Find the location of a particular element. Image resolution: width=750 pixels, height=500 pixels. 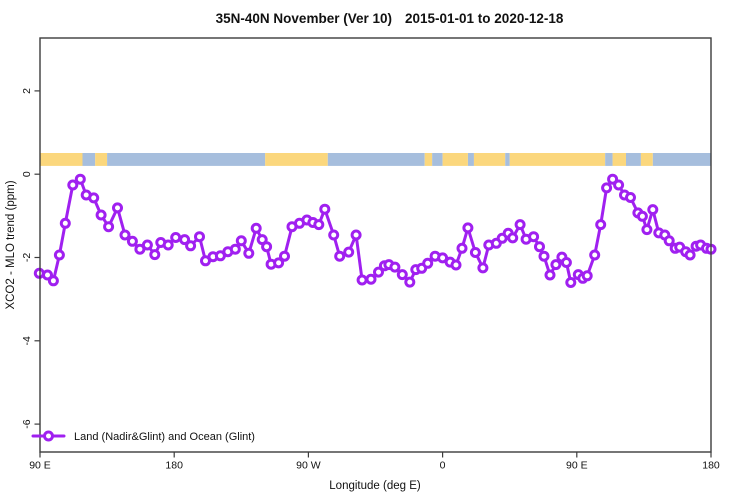

coverage-band is located at coordinates (376, 159).